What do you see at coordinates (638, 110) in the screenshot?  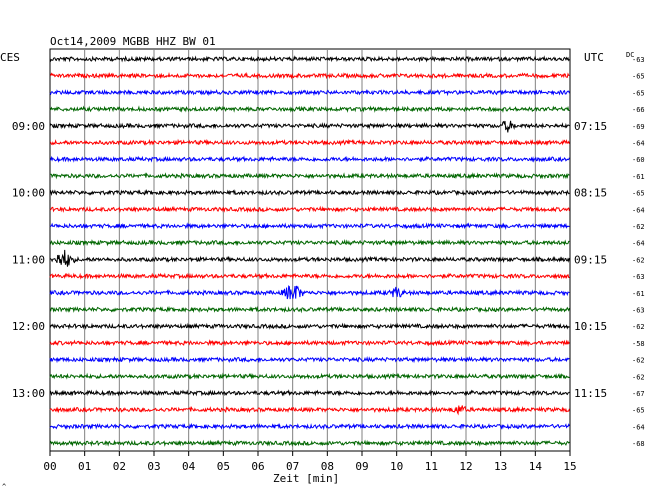 I see `dc-offset-label: -66` at bounding box center [638, 110].